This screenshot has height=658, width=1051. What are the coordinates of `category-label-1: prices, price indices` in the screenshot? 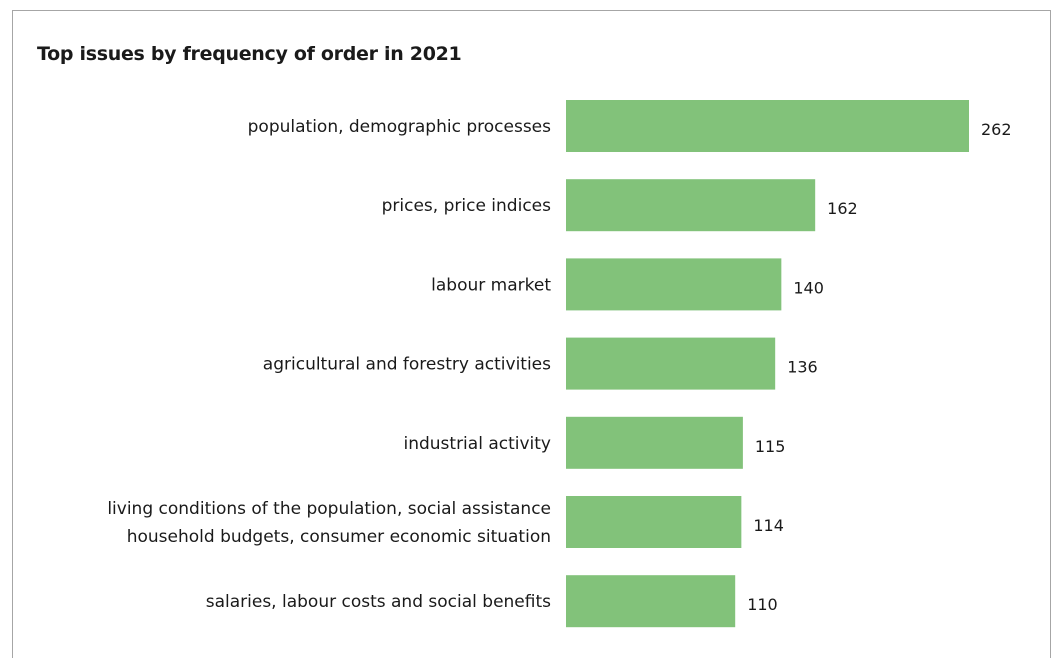 It's located at (467, 206).